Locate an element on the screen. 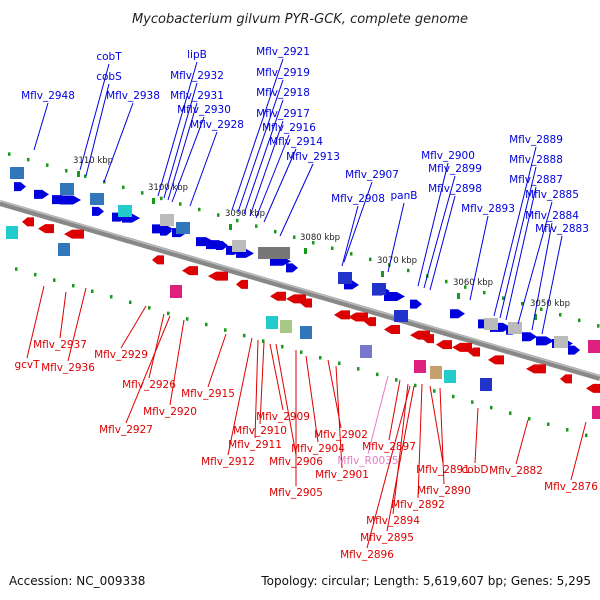 Image resolution: width=600 pixels, height=600 pixels. gene-label-forward: lipB is located at coordinates (197, 55).